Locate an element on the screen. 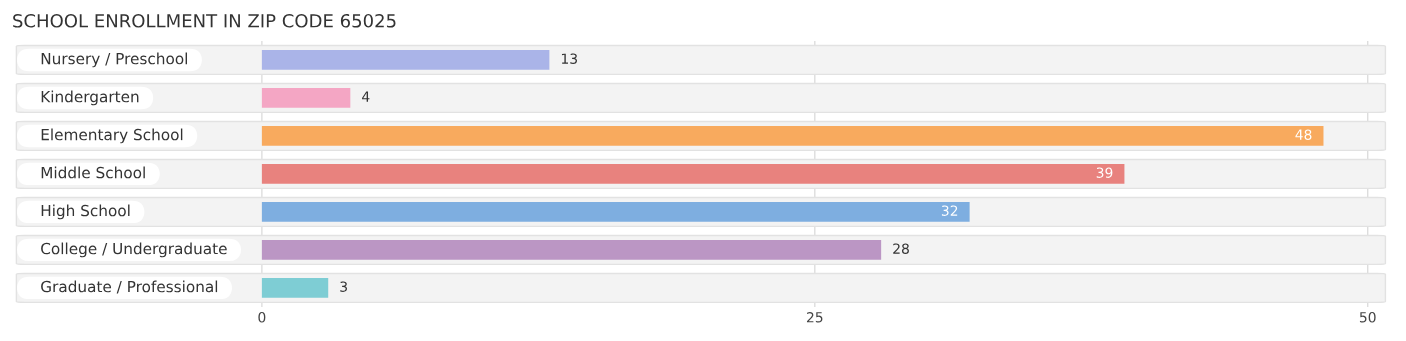 This screenshot has width=1406, height=341. y-tick-label: College / Undergraduate is located at coordinates (134, 250).